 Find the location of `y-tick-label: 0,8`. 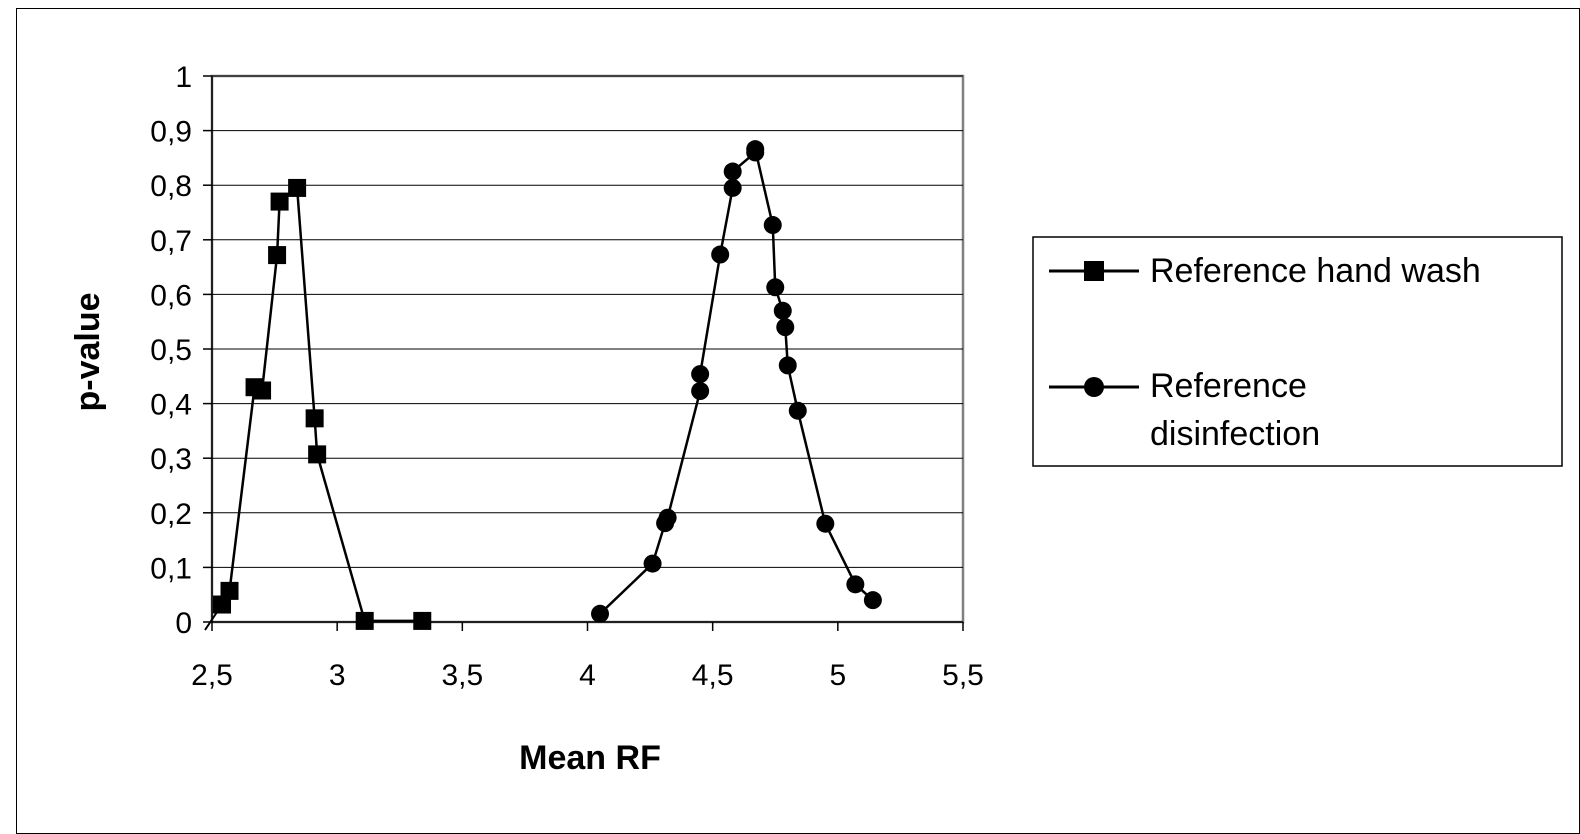

y-tick-label: 0,8 is located at coordinates (171, 186).